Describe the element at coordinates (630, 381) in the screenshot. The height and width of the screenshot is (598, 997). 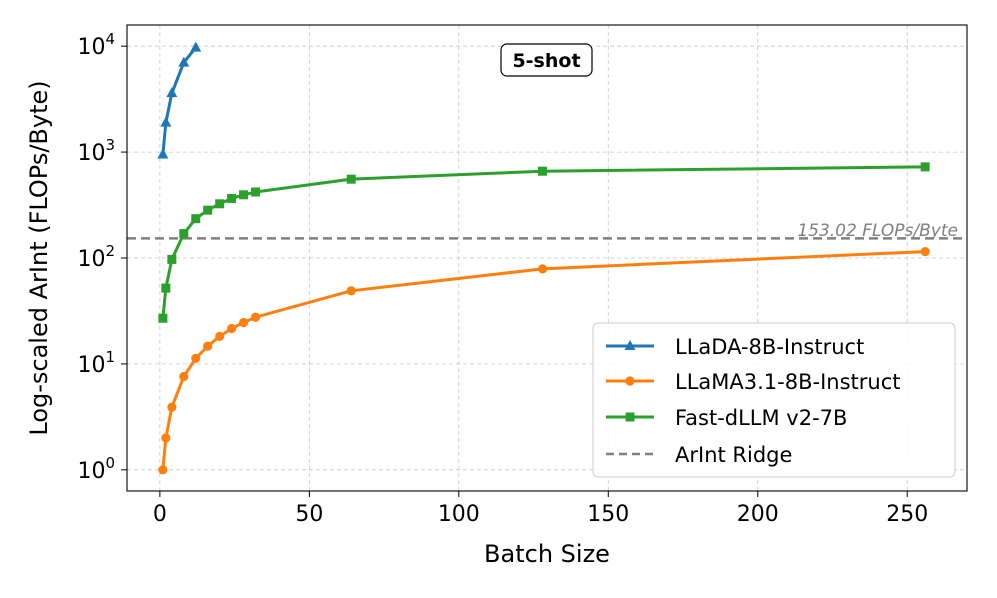
I see `legend-marker-llama` at that location.